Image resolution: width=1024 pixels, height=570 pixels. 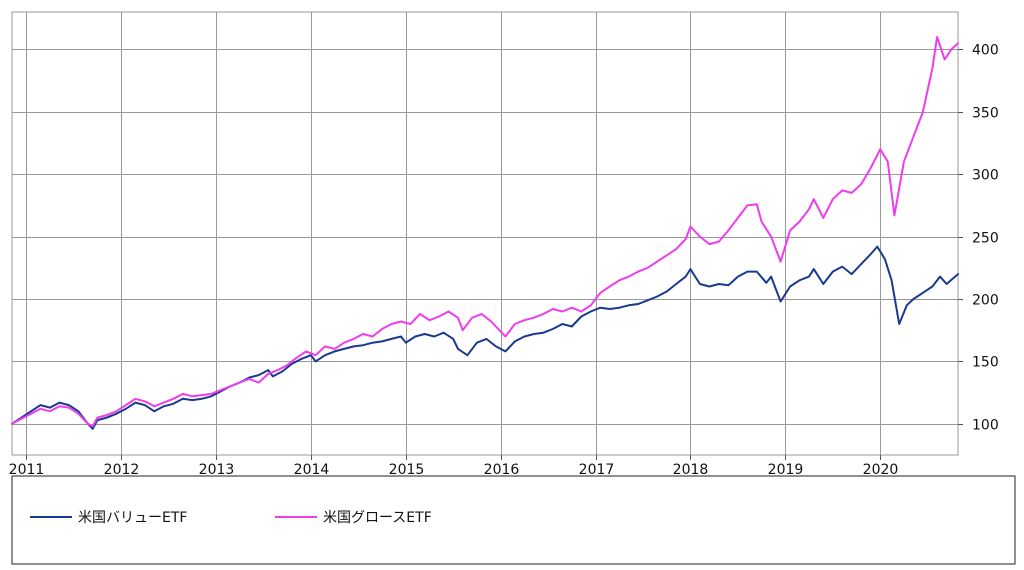 What do you see at coordinates (502, 470) in the screenshot?
I see `x-tick-label: 2016` at bounding box center [502, 470].